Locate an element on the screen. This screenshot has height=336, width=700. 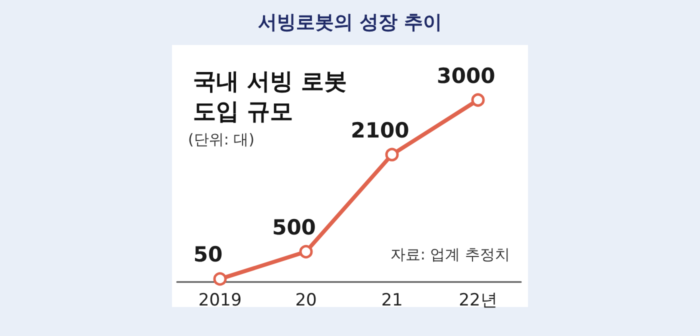
annotation: 자료: 업계 추정치 is located at coordinates (450, 255).